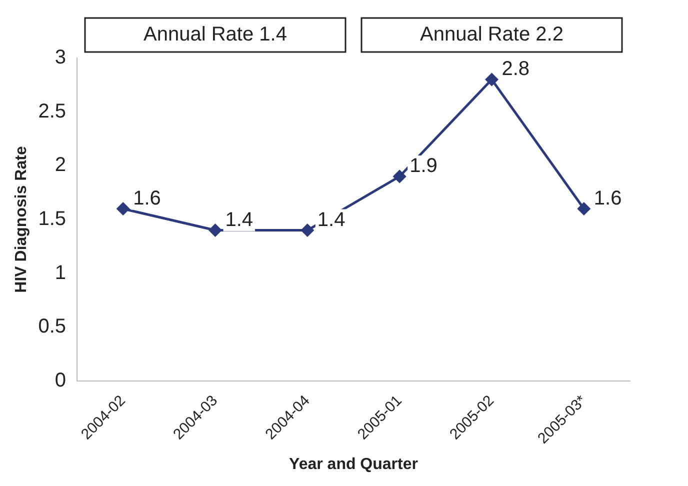  What do you see at coordinates (21, 219) in the screenshot?
I see `y-axis-title: HIV Diagnosis Rate` at bounding box center [21, 219].